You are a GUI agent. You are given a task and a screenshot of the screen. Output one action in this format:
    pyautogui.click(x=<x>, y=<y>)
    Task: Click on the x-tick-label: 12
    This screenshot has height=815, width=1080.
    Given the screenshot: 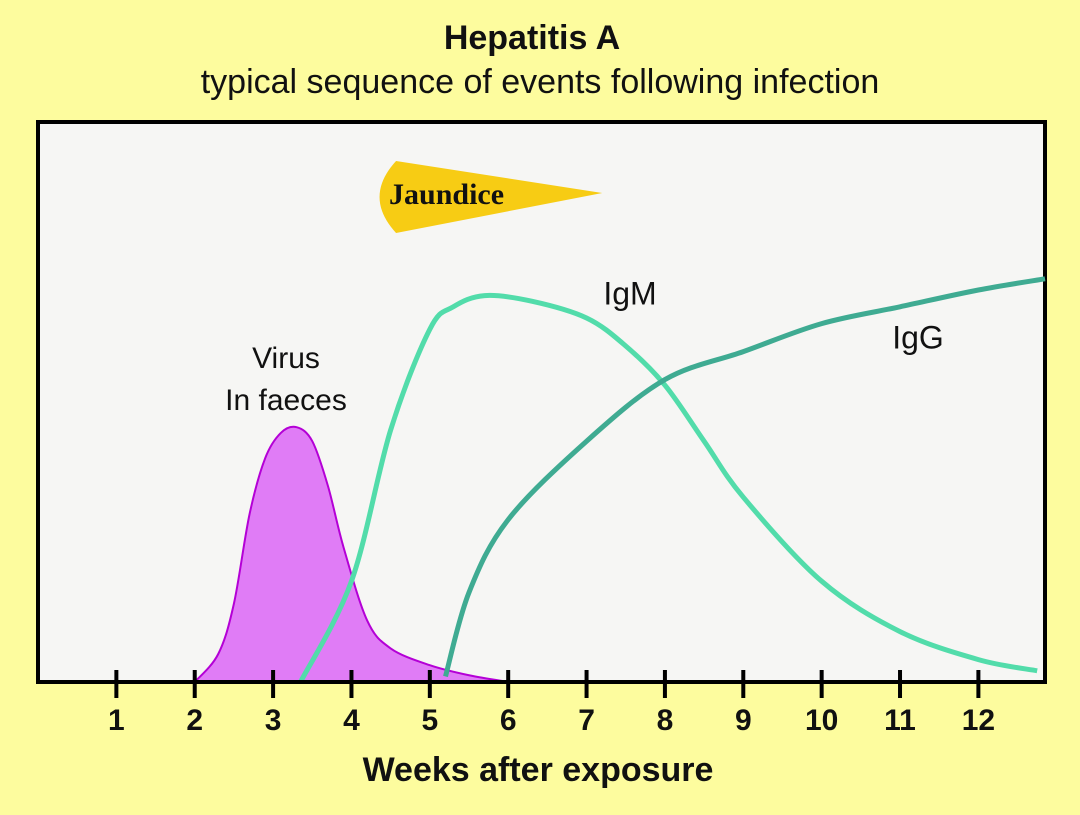 What is the action you would take?
    pyautogui.click(x=978, y=720)
    